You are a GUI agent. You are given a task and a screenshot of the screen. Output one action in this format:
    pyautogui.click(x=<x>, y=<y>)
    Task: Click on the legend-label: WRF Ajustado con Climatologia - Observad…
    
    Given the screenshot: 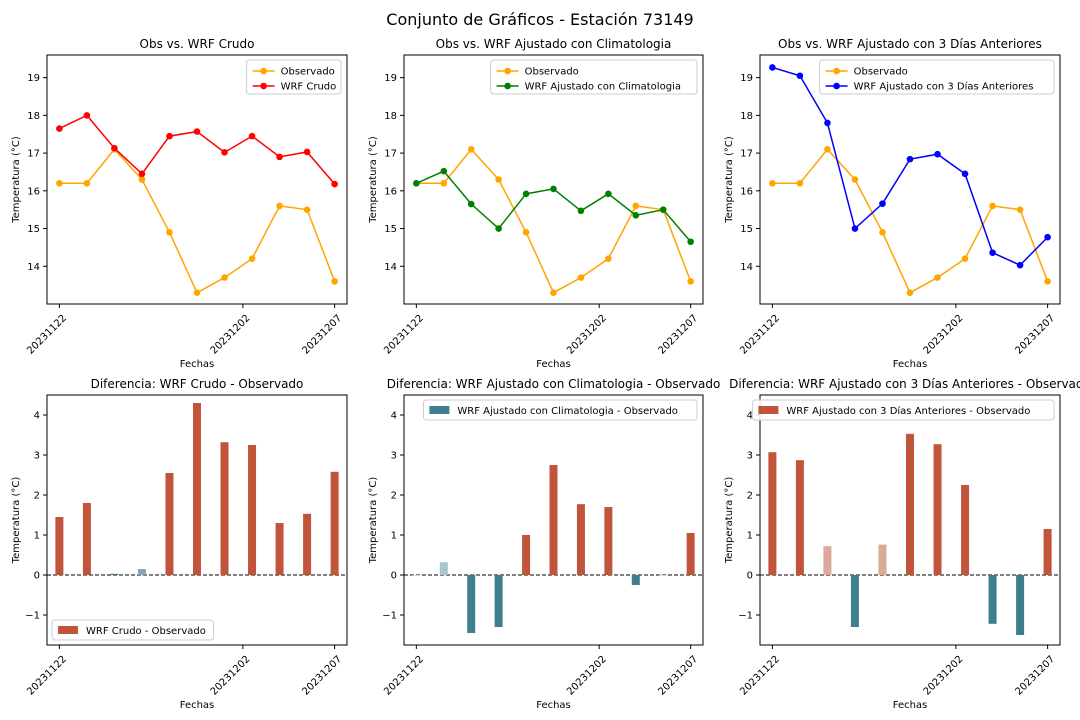 What is the action you would take?
    pyautogui.click(x=567, y=411)
    